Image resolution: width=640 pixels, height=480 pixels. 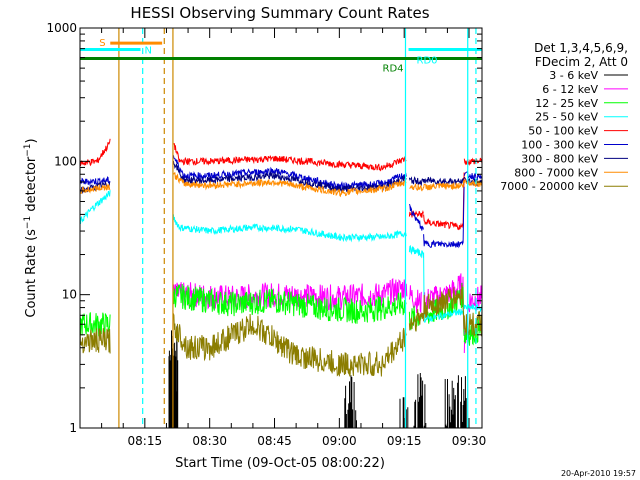 I want to click on flag-label-rd4: RD4, so click(x=393, y=69).